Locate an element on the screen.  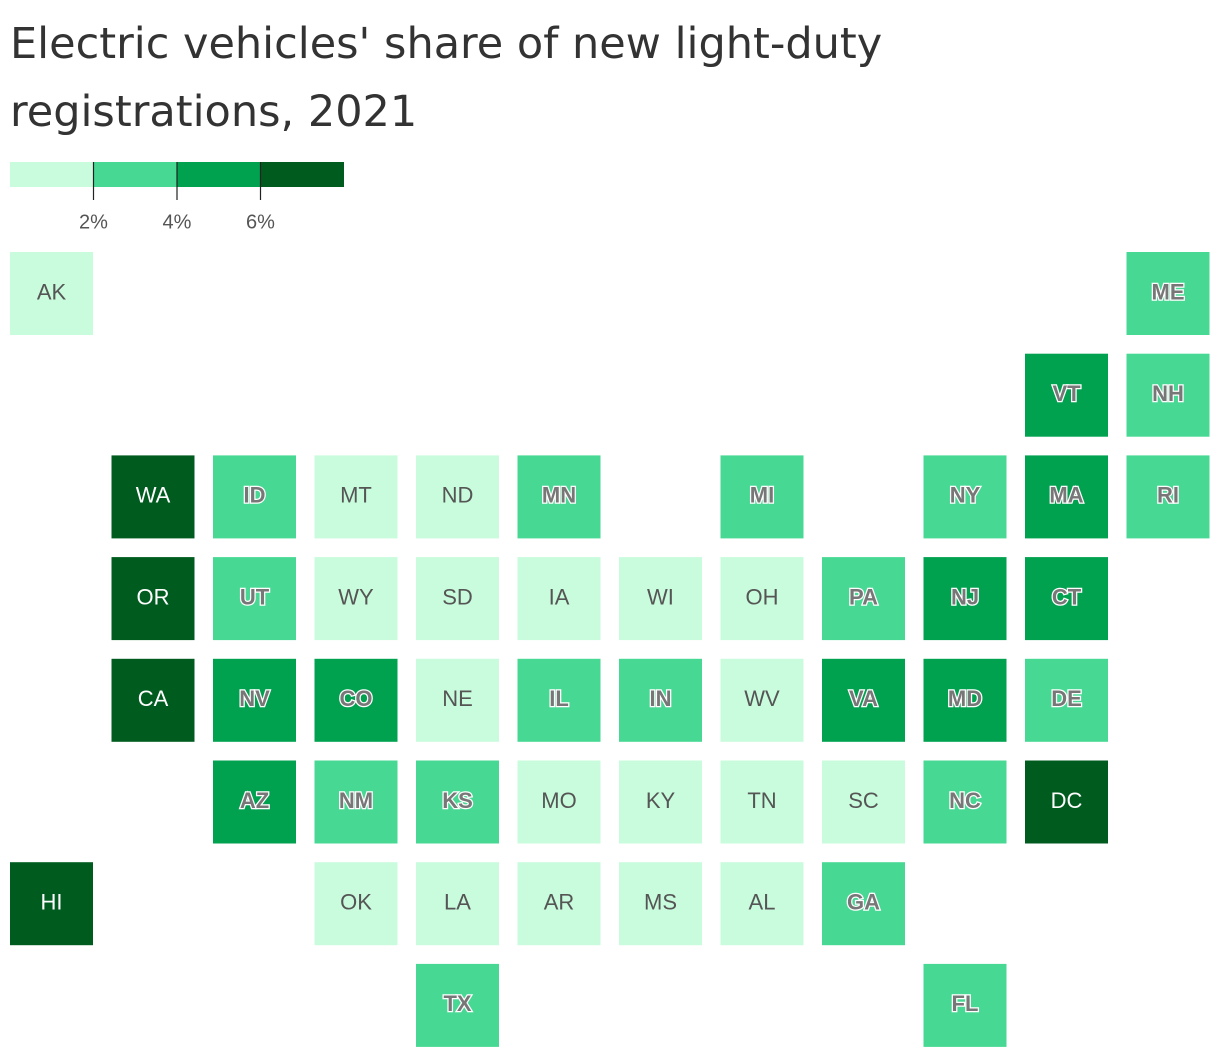
state-label: WI is located at coordinates (660, 596).